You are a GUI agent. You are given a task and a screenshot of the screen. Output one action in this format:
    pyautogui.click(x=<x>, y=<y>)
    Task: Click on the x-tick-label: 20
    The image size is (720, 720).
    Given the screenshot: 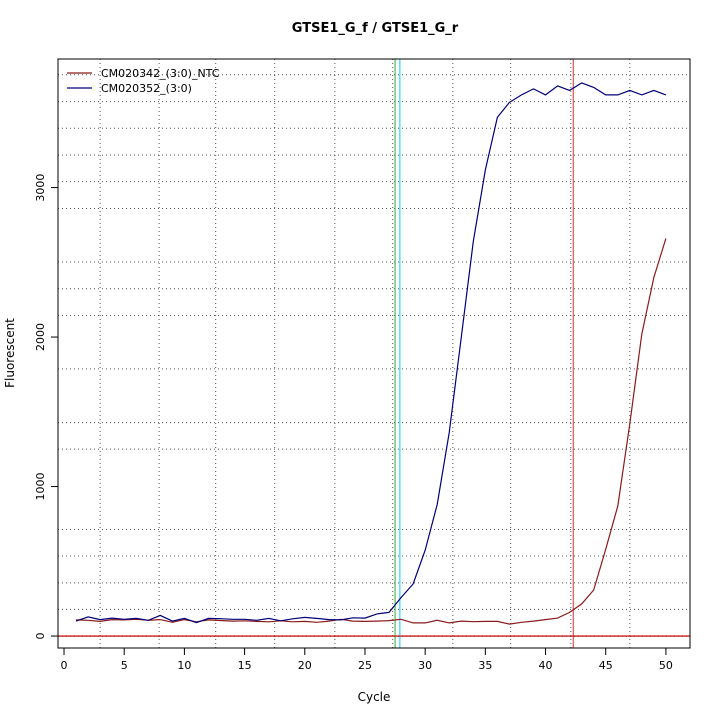 What is the action you would take?
    pyautogui.click(x=305, y=665)
    